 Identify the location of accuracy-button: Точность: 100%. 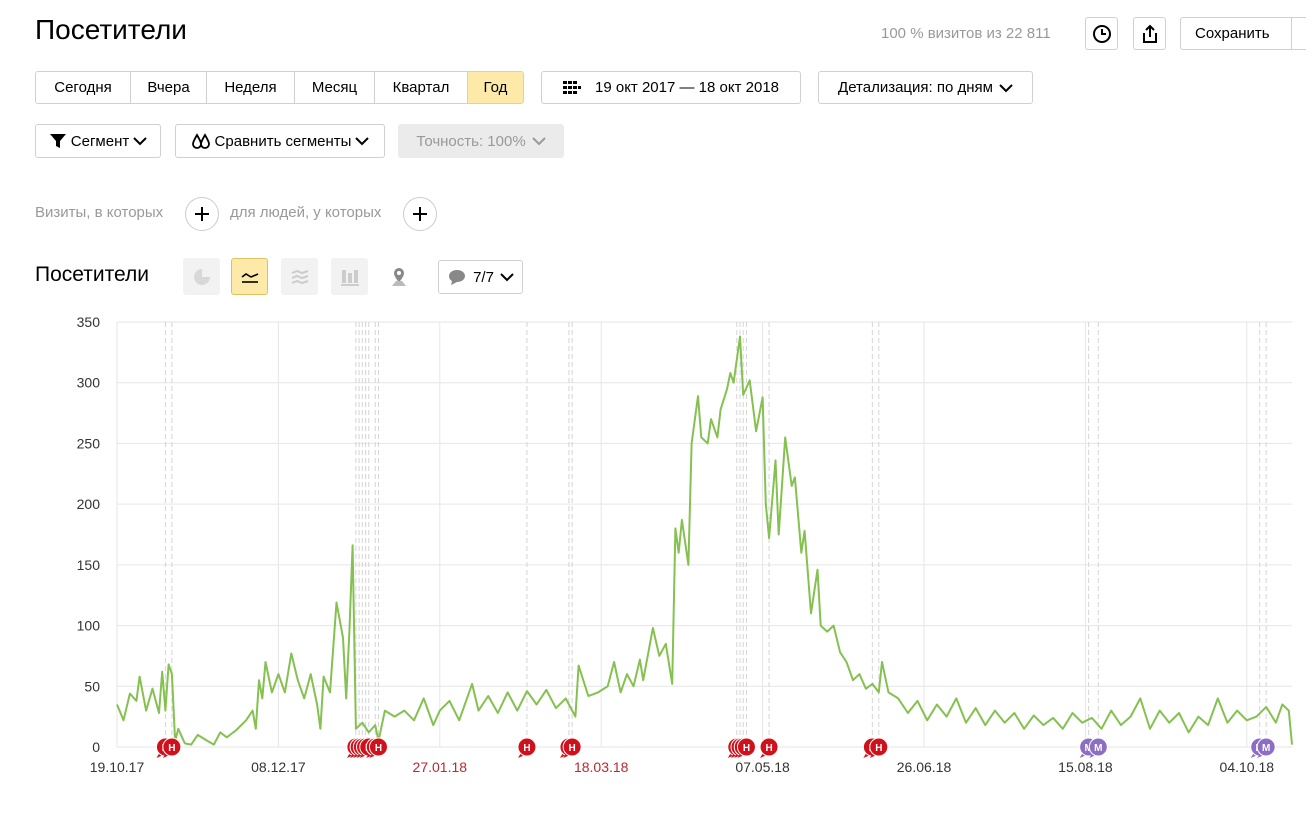
(481, 141).